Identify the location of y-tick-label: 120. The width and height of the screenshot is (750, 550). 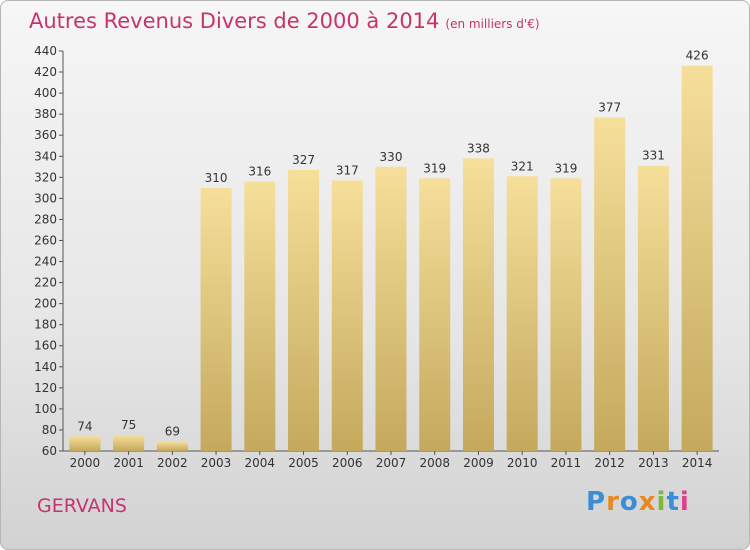
(45, 388).